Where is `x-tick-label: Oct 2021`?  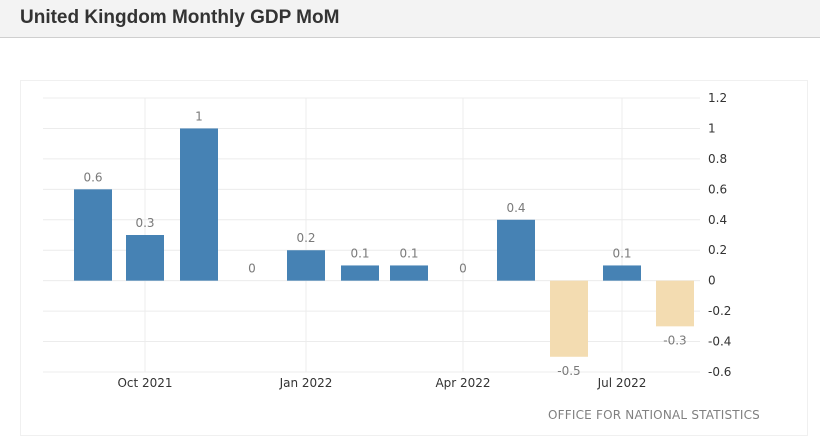
x-tick-label: Oct 2021 is located at coordinates (144, 383).